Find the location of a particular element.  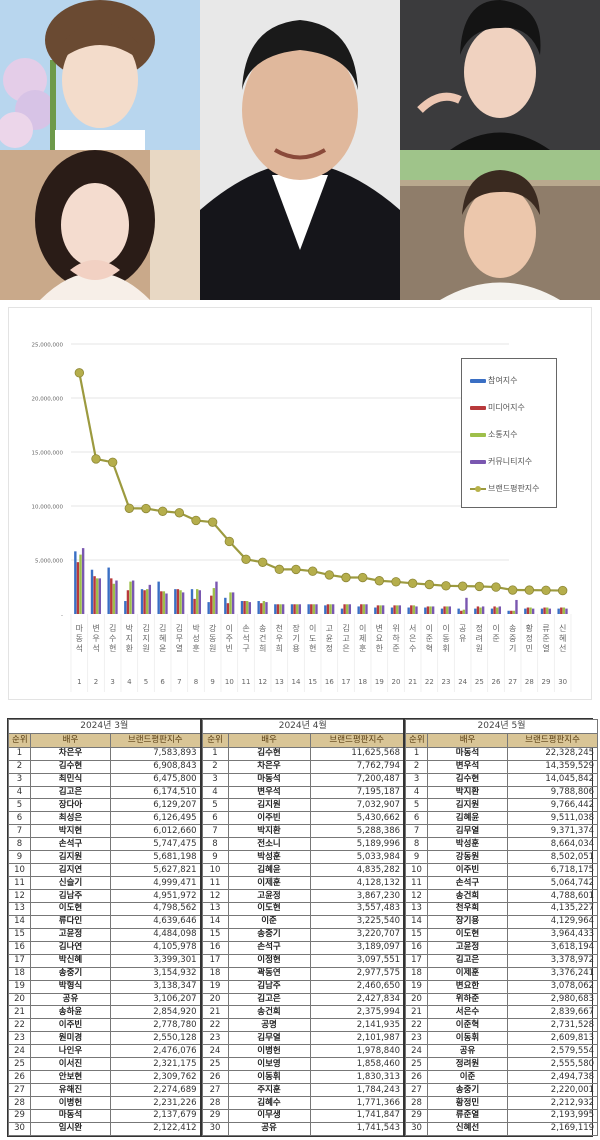

category-label: 준 is located at coordinates (495, 638).